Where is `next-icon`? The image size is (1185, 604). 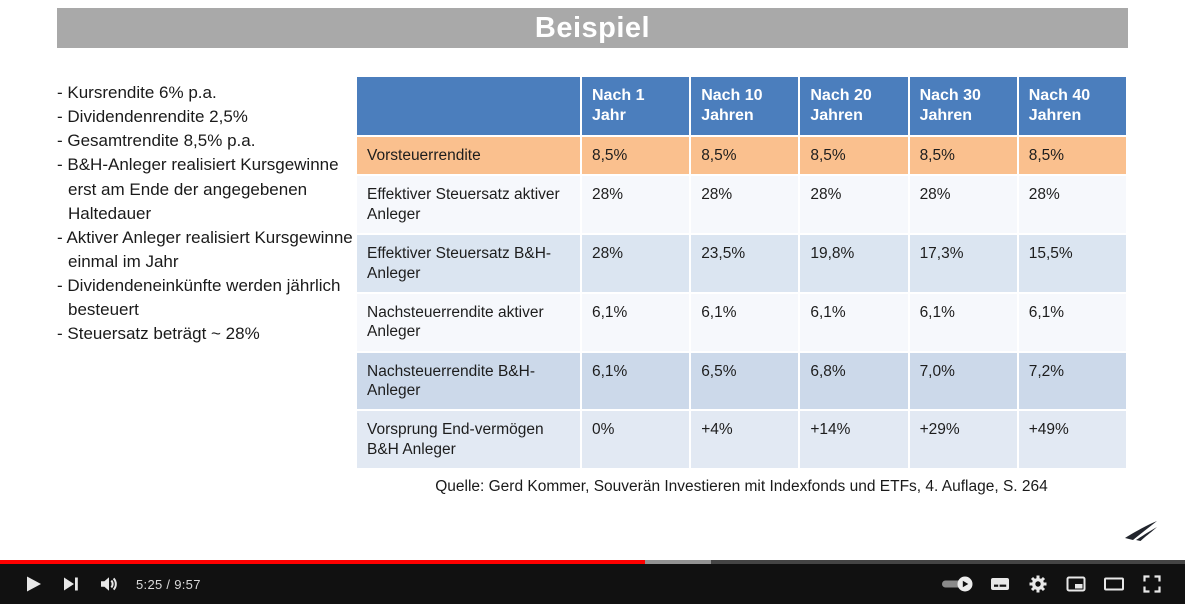 next-icon is located at coordinates (71, 584).